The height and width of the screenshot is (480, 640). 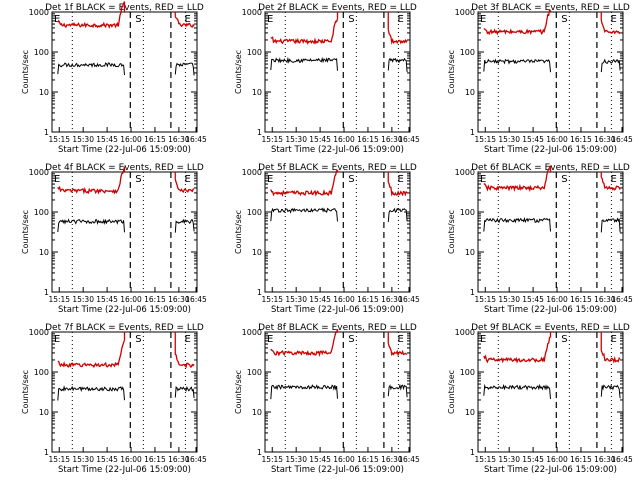 I want to click on panel-title: Det 3f BLACK = Events, RED = LLD, so click(x=550, y=8).